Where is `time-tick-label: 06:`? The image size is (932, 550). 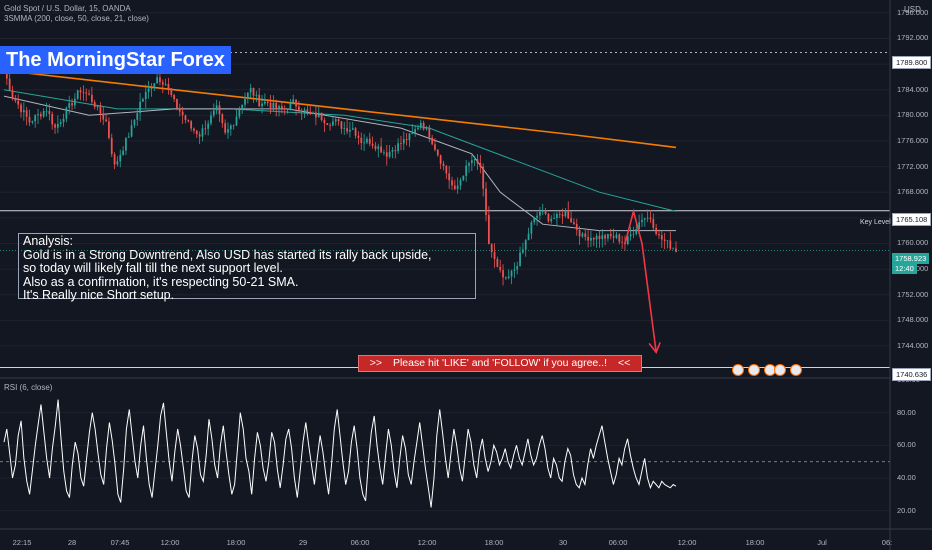 time-tick-label: 06: is located at coordinates (887, 542).